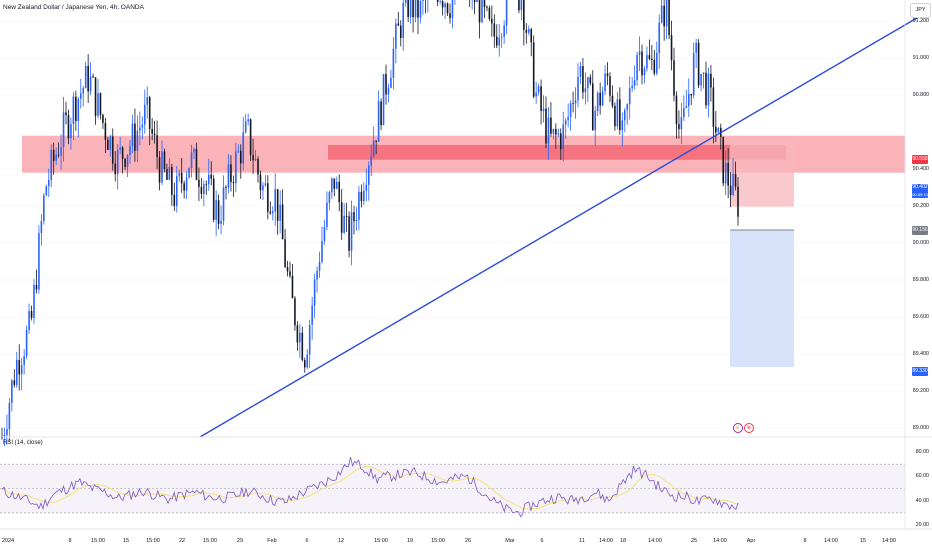 The width and height of the screenshot is (932, 550). I want to click on price-tick-label: 90.800, so click(920, 95).